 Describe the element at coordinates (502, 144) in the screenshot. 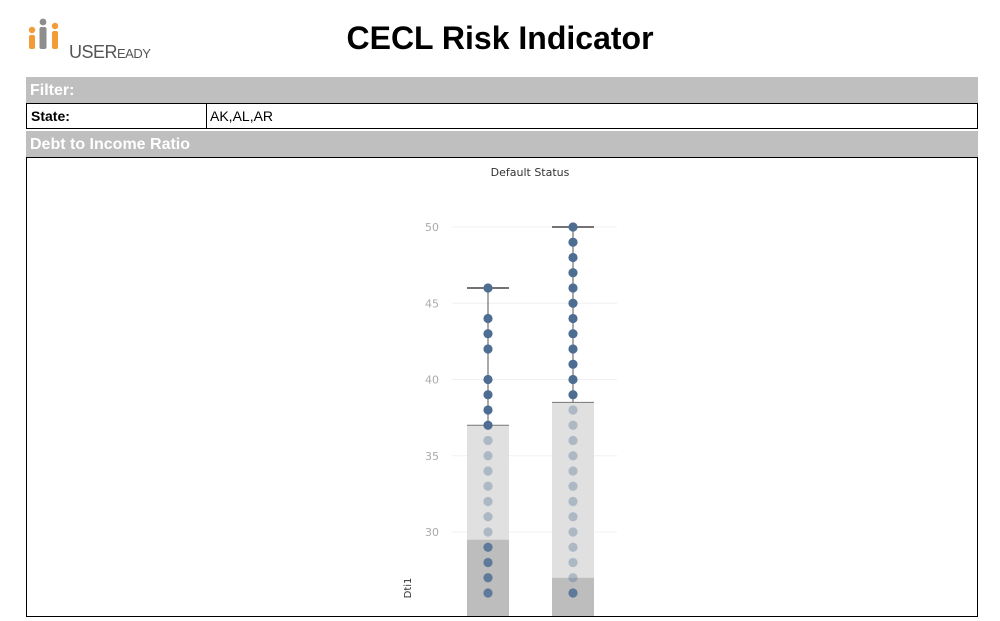

I see `dti-section-header: Debt to Income Ratio` at that location.